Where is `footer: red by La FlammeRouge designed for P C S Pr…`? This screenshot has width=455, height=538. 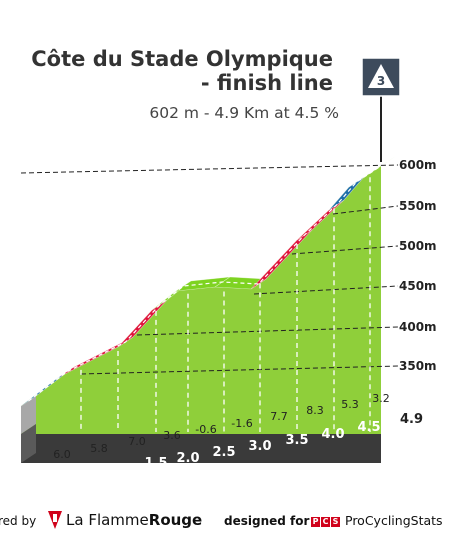 footer: red by La FlammeRouge designed for P C S Pr… is located at coordinates (227, 522).